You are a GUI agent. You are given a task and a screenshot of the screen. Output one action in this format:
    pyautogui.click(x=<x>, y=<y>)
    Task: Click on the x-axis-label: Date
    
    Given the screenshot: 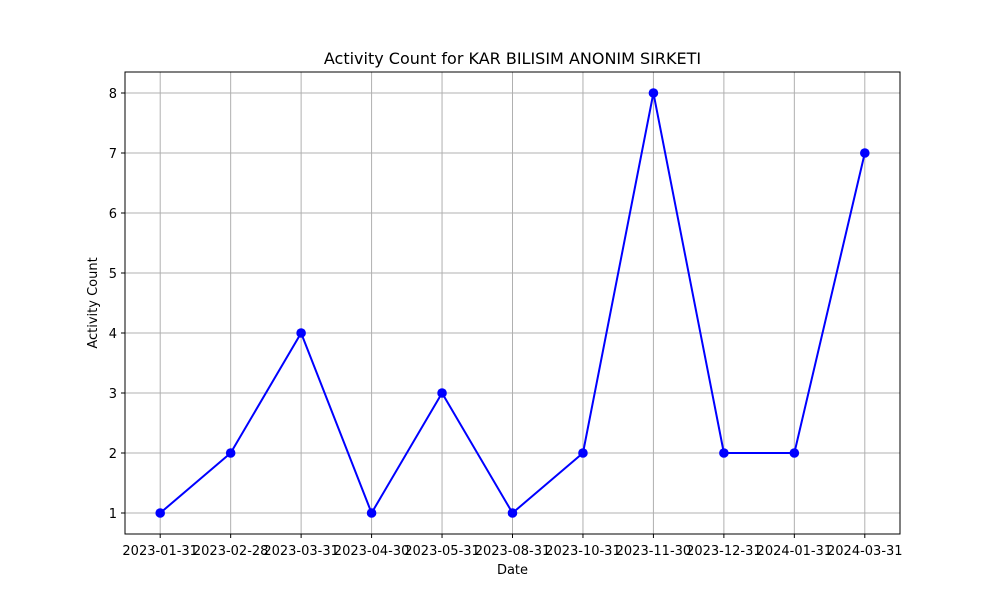 What is the action you would take?
    pyautogui.click(x=512, y=570)
    